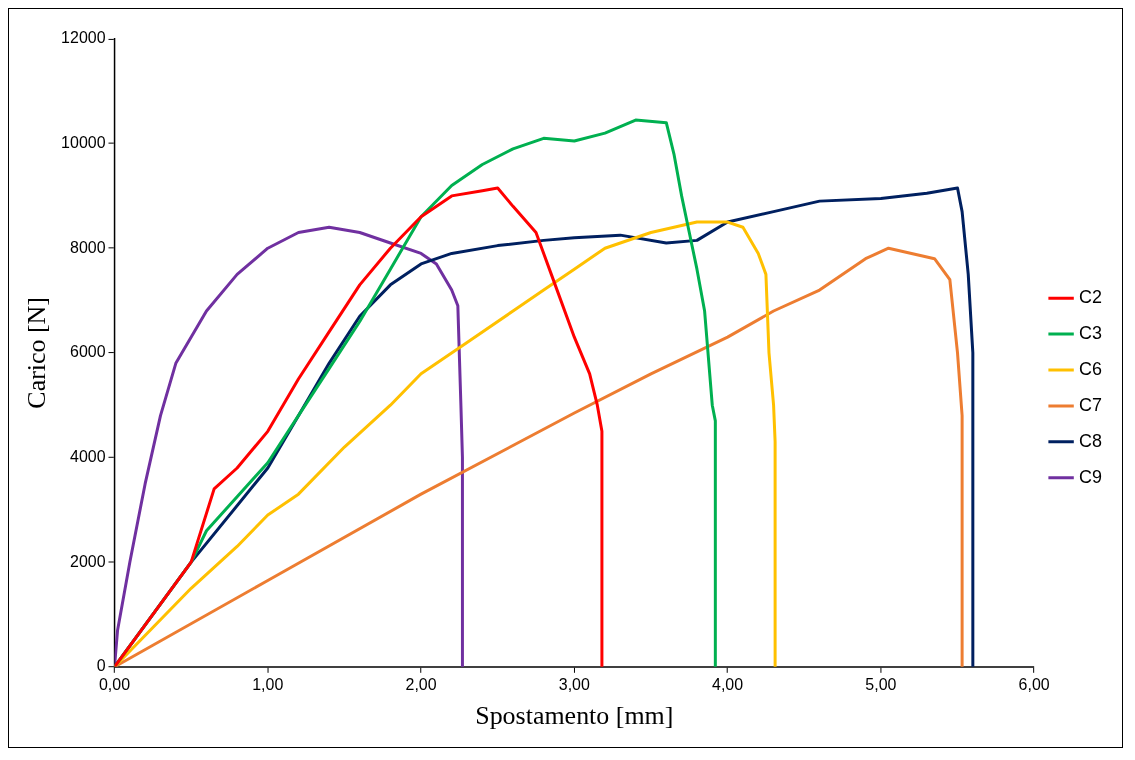  What do you see at coordinates (83, 38) in the screenshot?
I see `y-tick-label: 12000` at bounding box center [83, 38].